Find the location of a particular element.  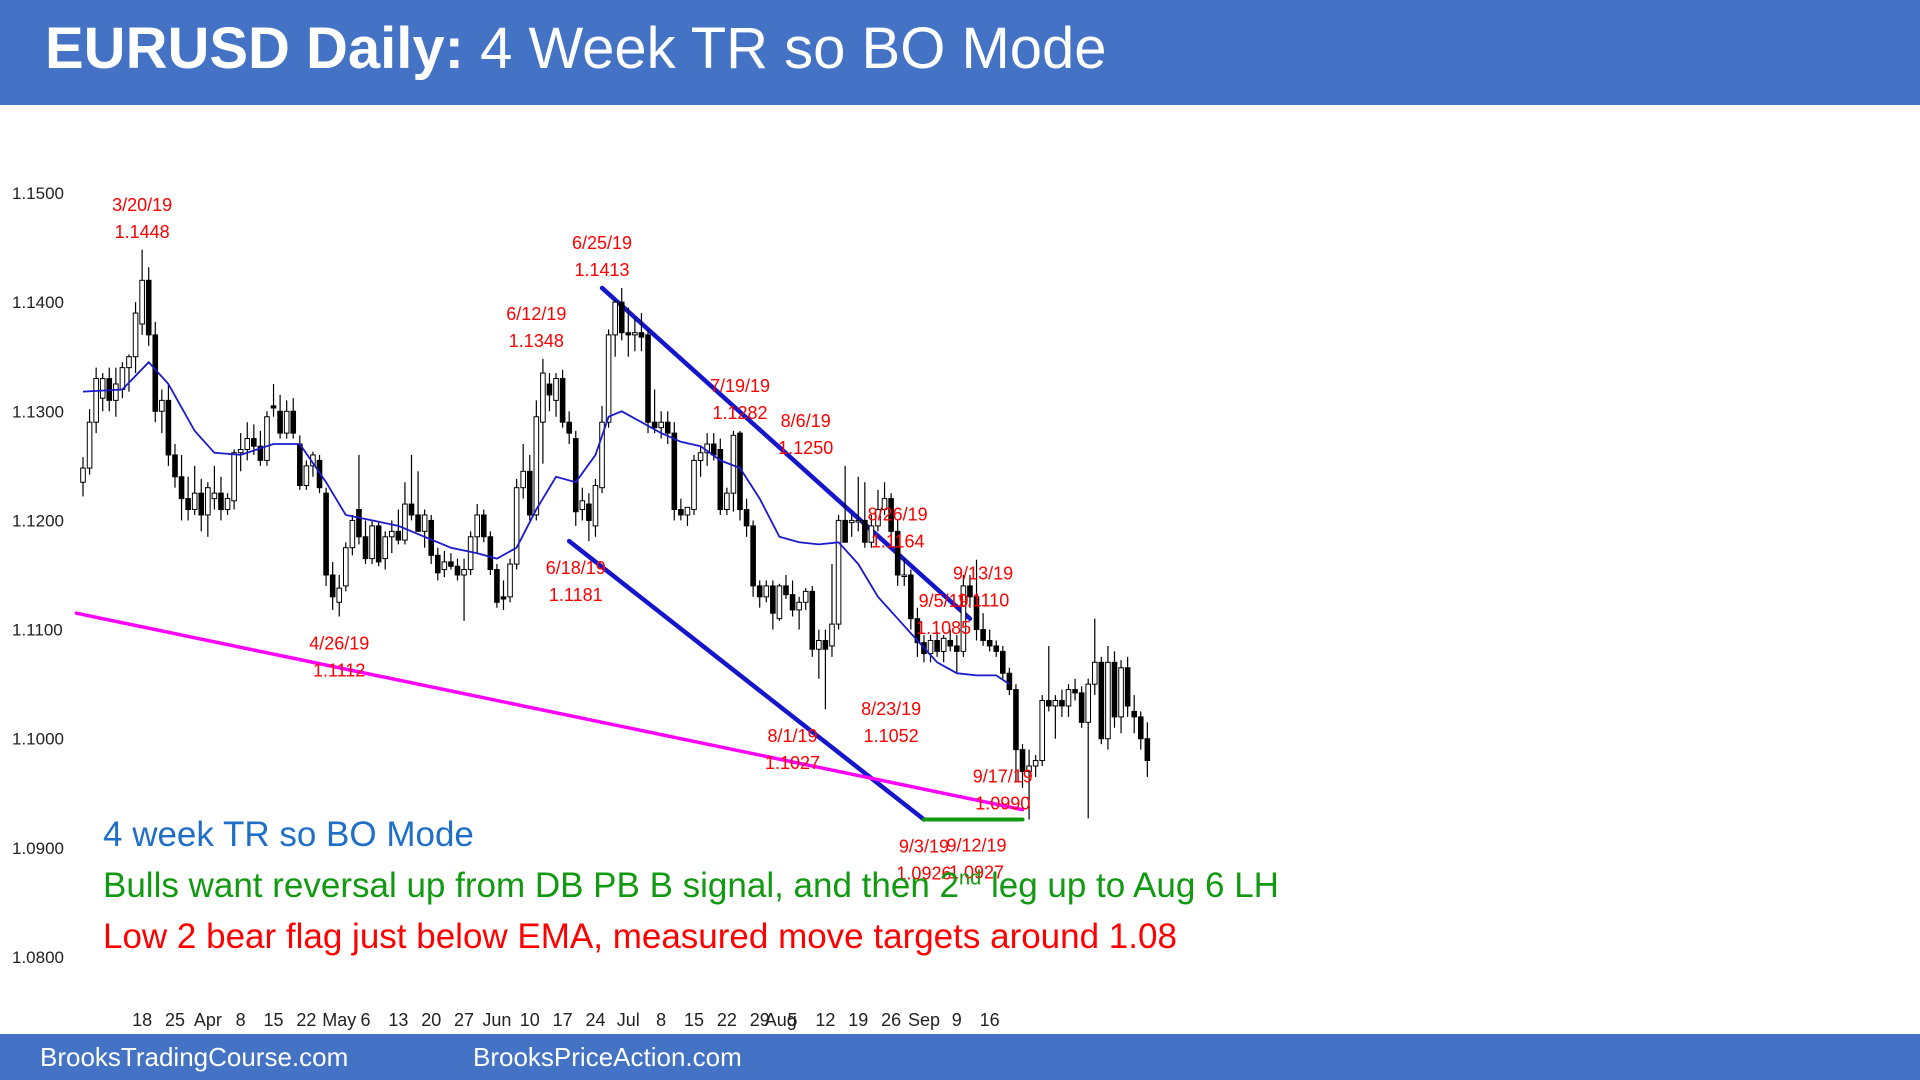

y-tick-label: 1.0800 is located at coordinates (38, 957).